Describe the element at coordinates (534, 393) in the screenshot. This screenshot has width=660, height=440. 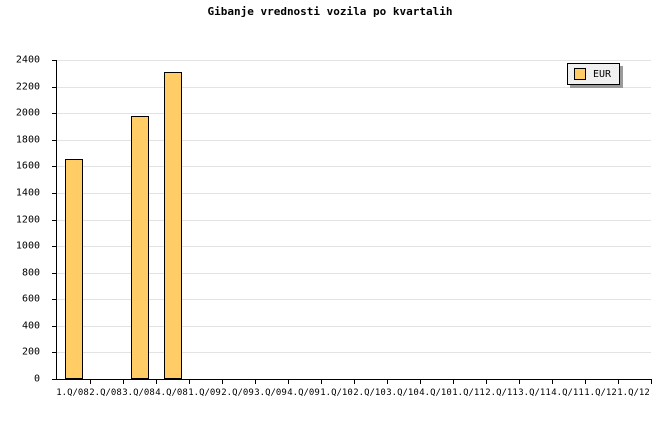
I see `x-axis-tick-label: 3.Q/11` at that location.